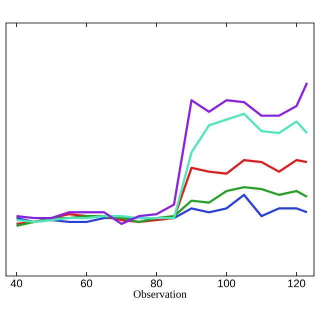 The height and width of the screenshot is (320, 320). I want to click on x-tick-label: 80, so click(156, 284).